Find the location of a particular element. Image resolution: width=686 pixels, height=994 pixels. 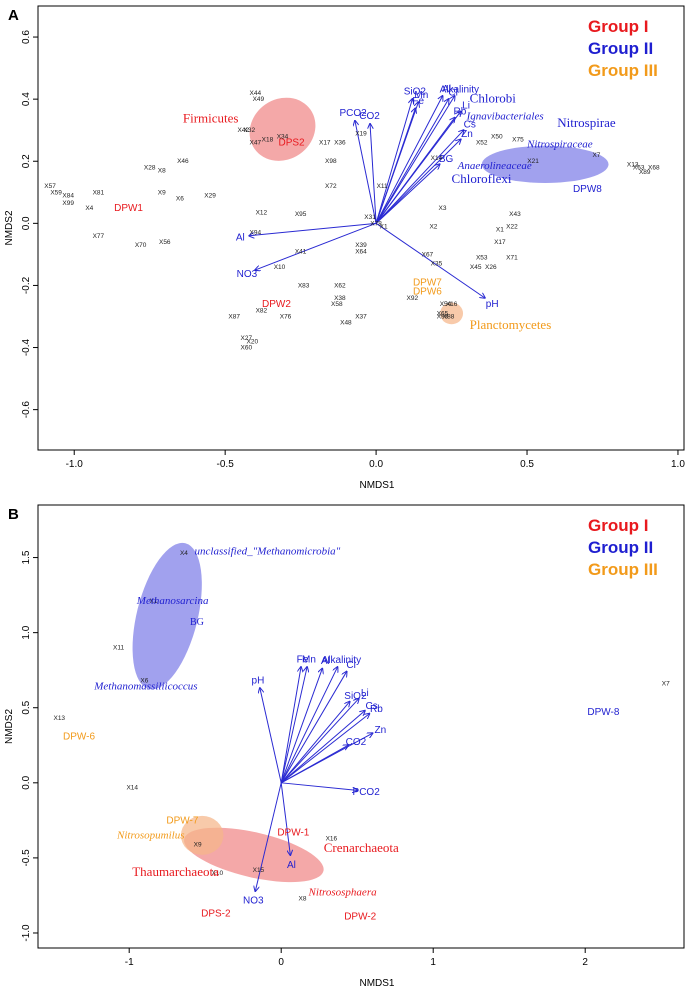

sample-point: X99 is located at coordinates (68, 203).